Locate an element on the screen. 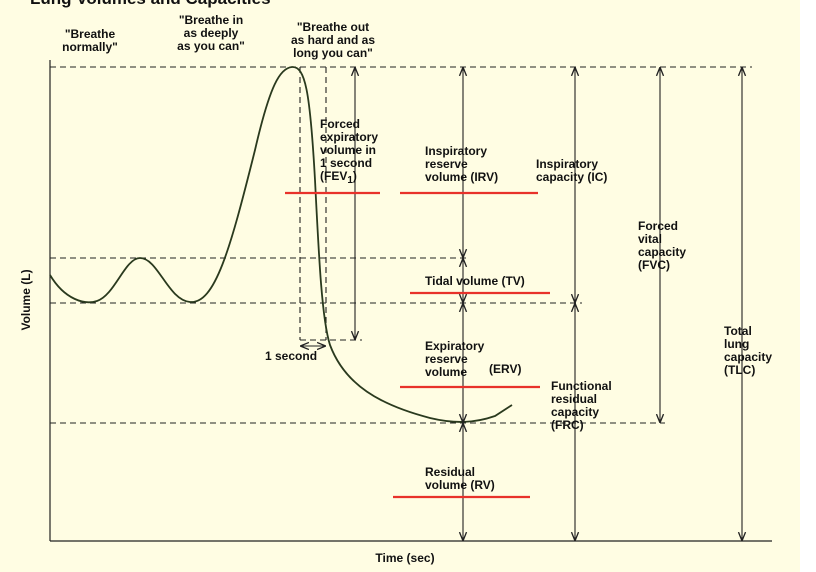 This screenshot has height=572, width=816. rv-label-line: Residual is located at coordinates (450, 472).